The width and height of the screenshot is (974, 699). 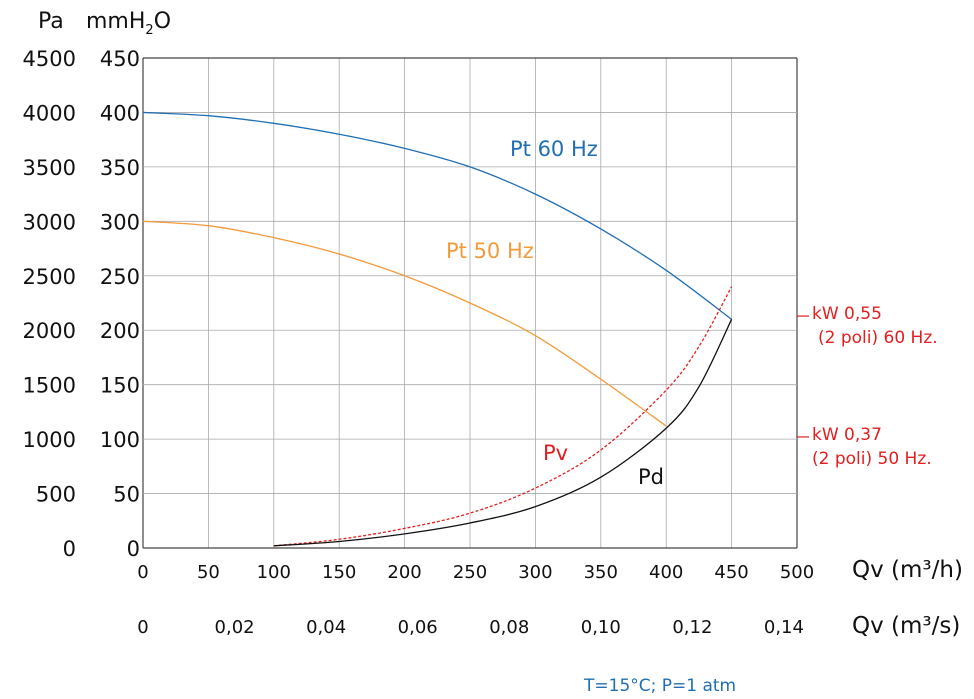 What do you see at coordinates (133, 549) in the screenshot?
I see `y-tick-label-mmh2o: 0` at bounding box center [133, 549].